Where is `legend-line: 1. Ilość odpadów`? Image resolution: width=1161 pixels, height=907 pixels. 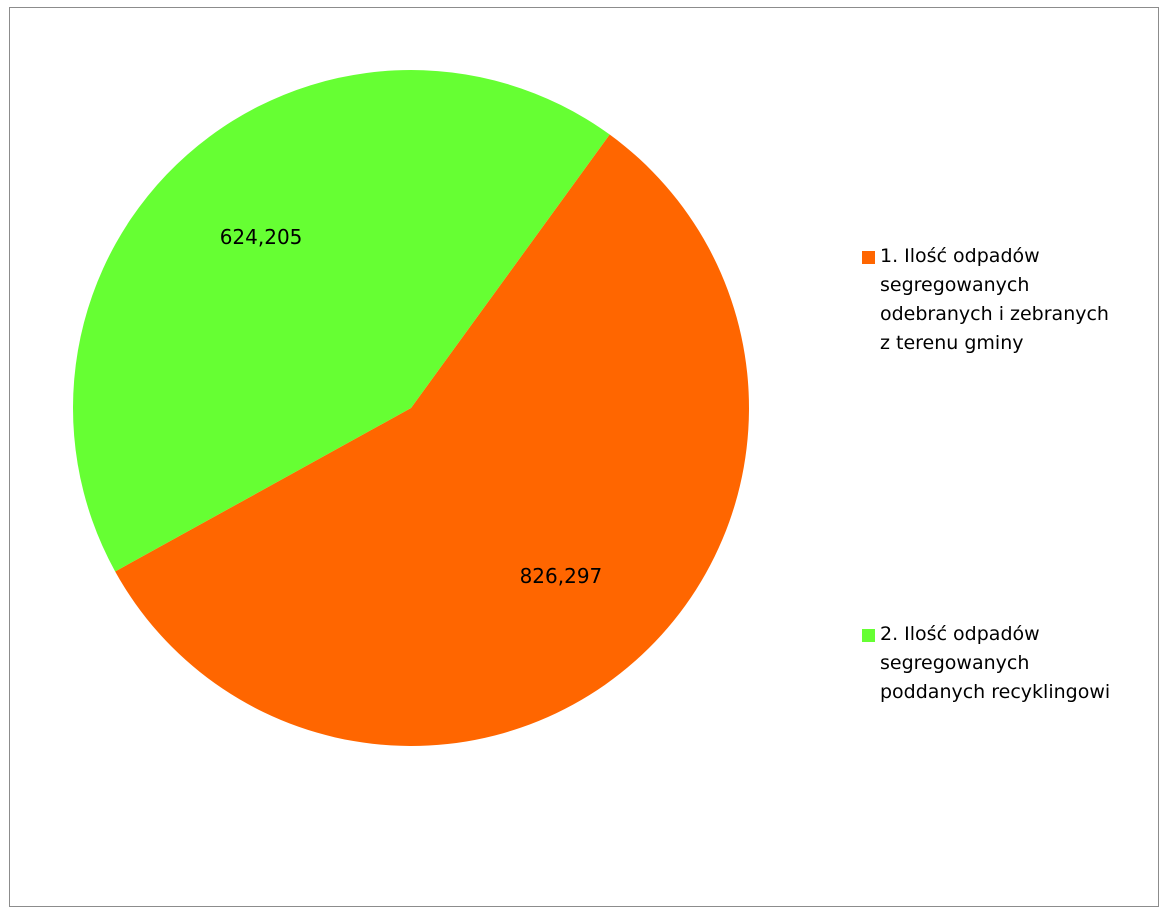
legend-line: 1. Ilość odpadów is located at coordinates (960, 256).